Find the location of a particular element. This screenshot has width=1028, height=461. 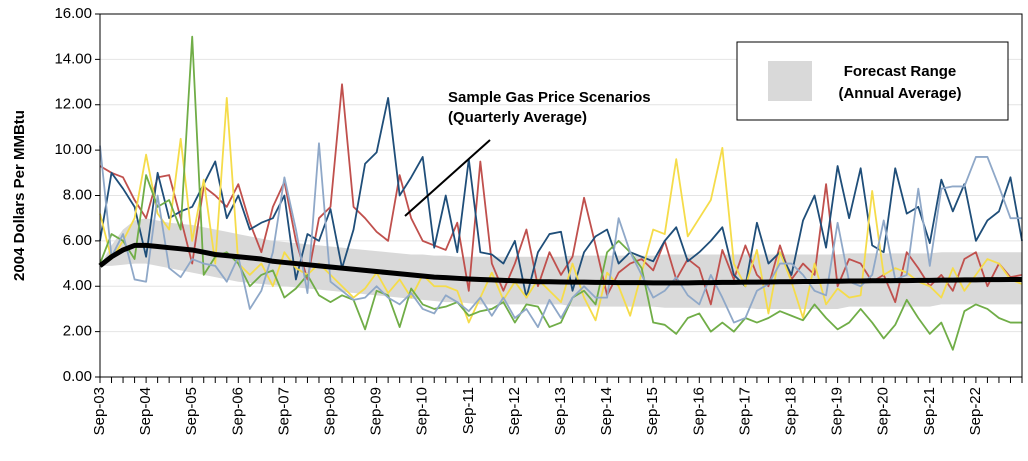

x-tick-label: Sep-21 is located at coordinates (929, 411).